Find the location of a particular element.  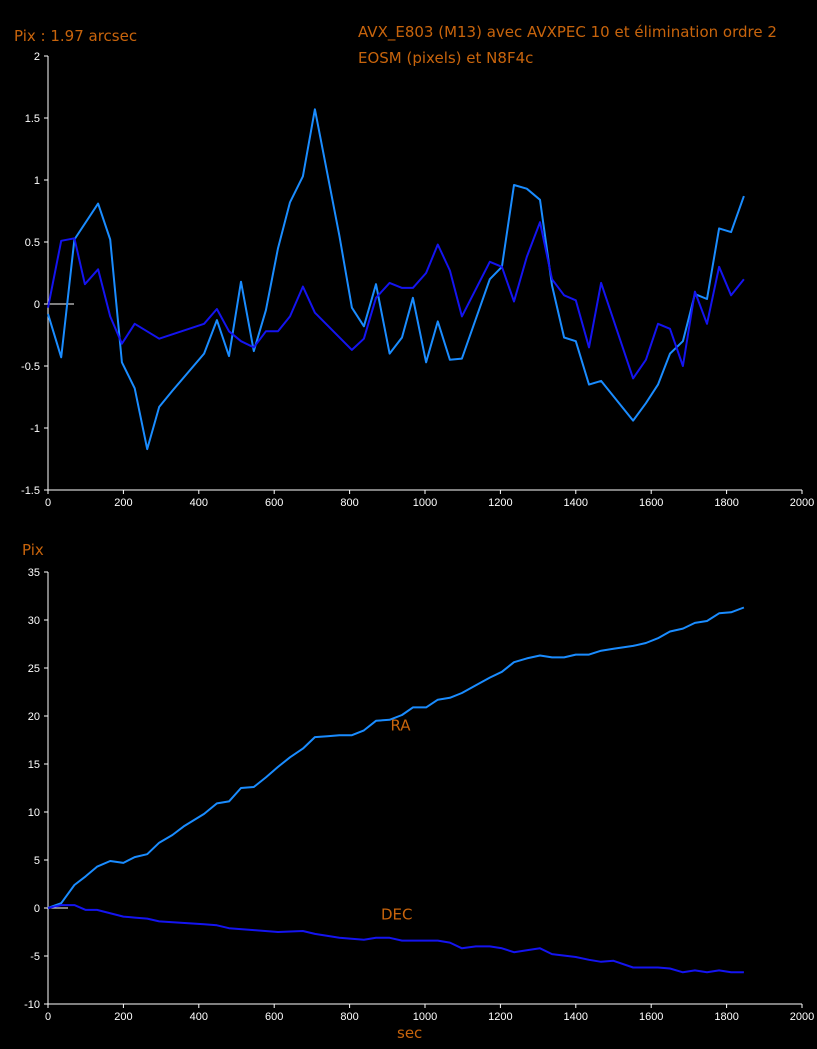

y-tick-label: 30 is located at coordinates (34, 621).